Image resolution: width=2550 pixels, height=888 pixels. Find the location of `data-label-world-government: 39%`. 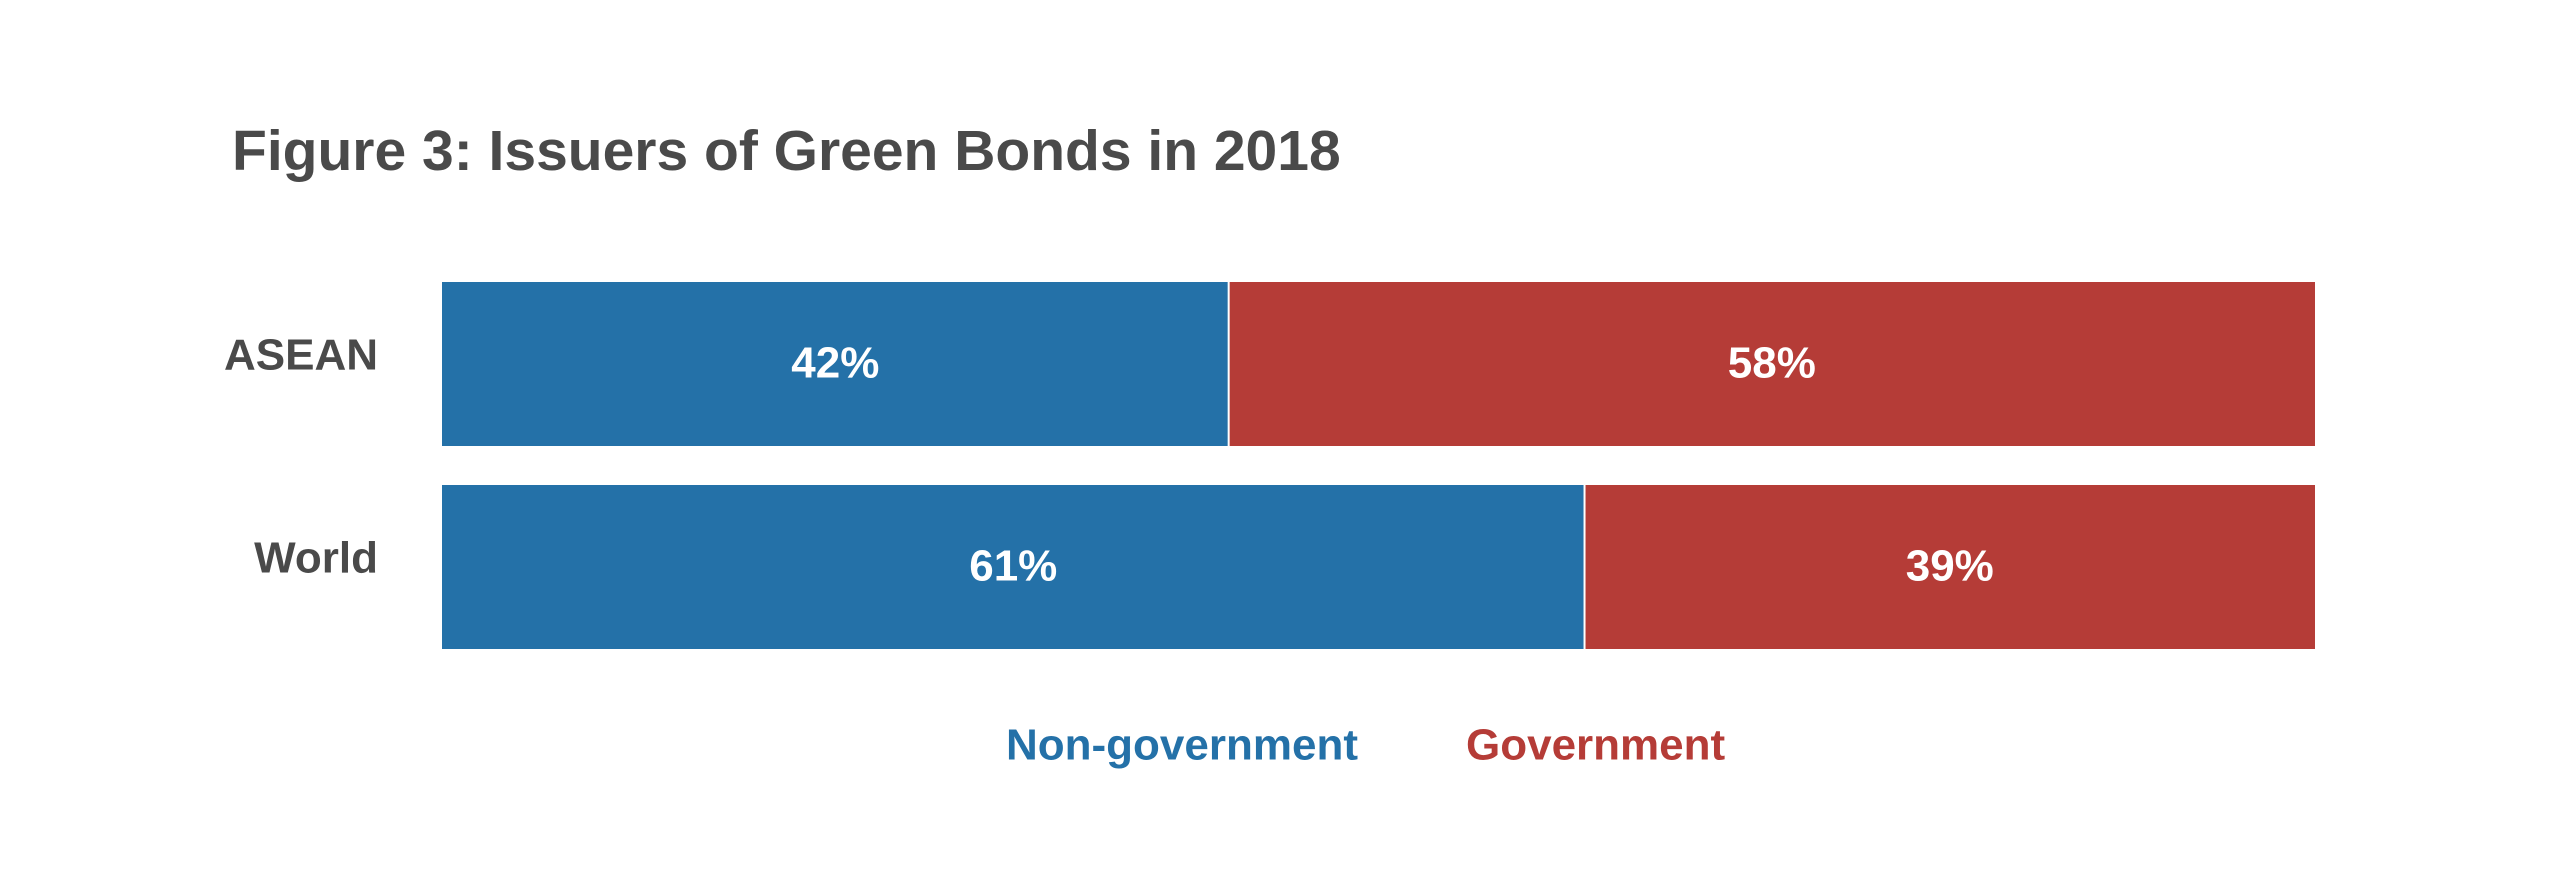

data-label-world-government: 39% is located at coordinates (1950, 566).